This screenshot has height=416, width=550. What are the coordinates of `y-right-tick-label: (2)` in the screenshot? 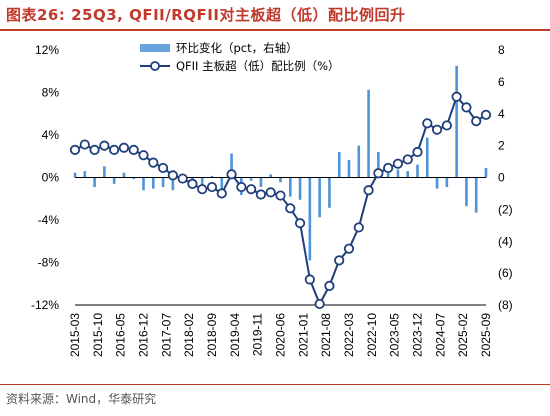 It's located at (505, 209).